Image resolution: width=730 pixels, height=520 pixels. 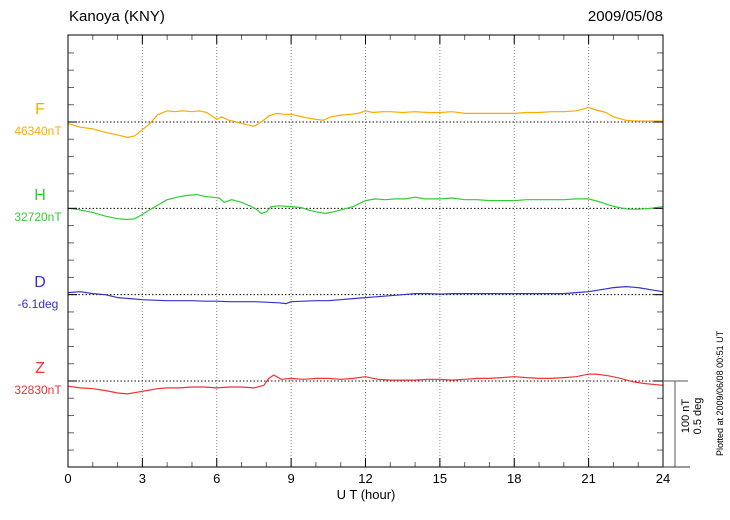 I want to click on x-tick-label-21: 21, so click(x=588, y=478).